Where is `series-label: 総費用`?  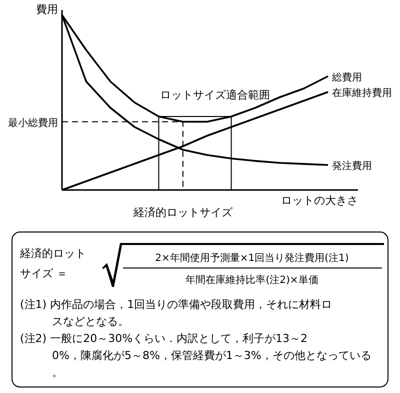 series-label: 総費用 is located at coordinates (346, 77).